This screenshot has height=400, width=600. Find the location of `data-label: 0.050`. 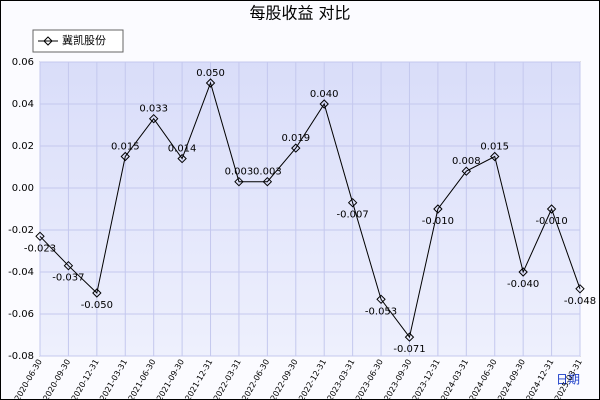

data-label: 0.050 is located at coordinates (210, 73).